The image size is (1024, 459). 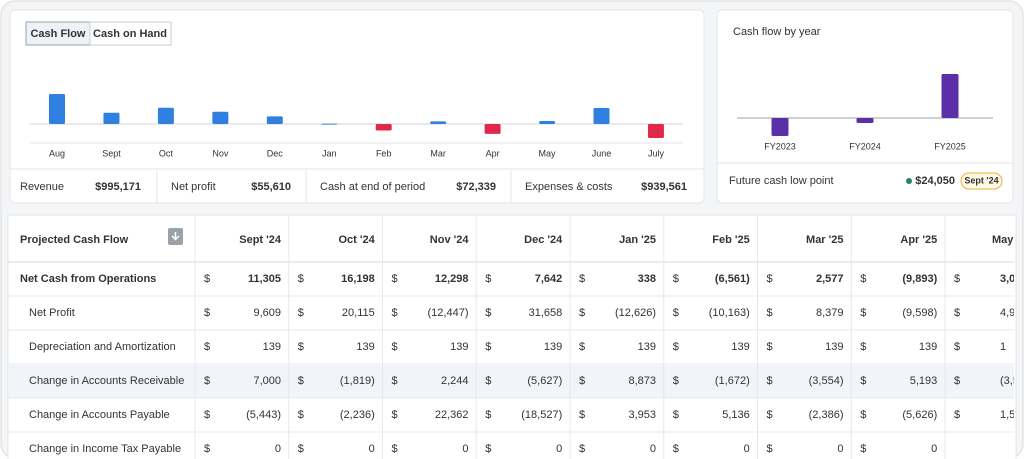 What do you see at coordinates (826, 381) in the screenshot?
I see `cell-value: (3,554)` at bounding box center [826, 381].